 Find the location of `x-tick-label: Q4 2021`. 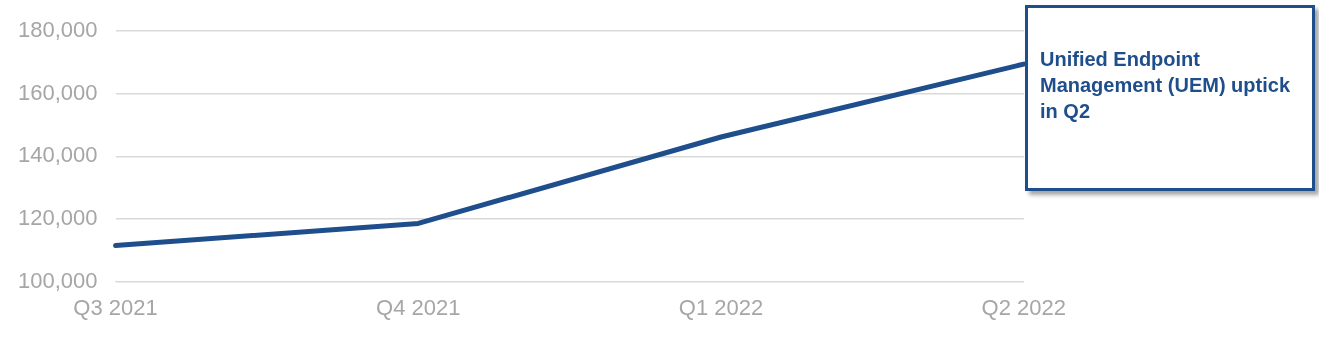

x-tick-label: Q4 2021 is located at coordinates (418, 307).